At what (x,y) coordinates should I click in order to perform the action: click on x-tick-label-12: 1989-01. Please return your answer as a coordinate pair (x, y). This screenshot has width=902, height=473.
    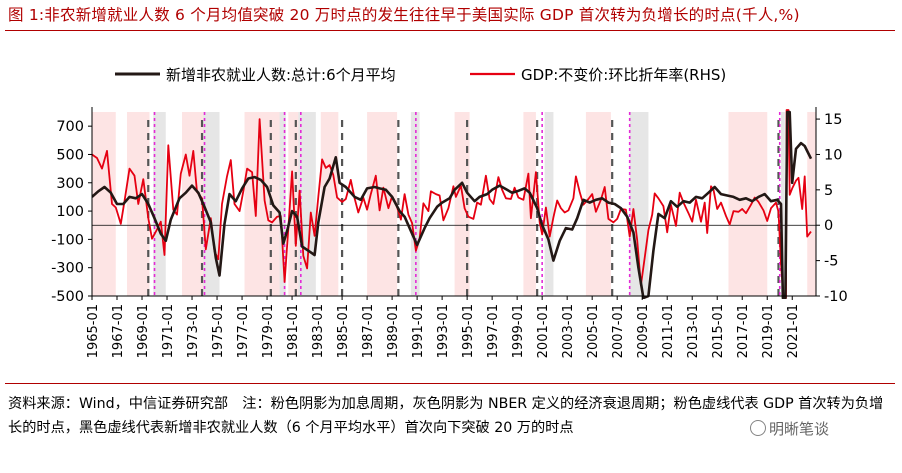
    Looking at the image, I should click on (393, 331).